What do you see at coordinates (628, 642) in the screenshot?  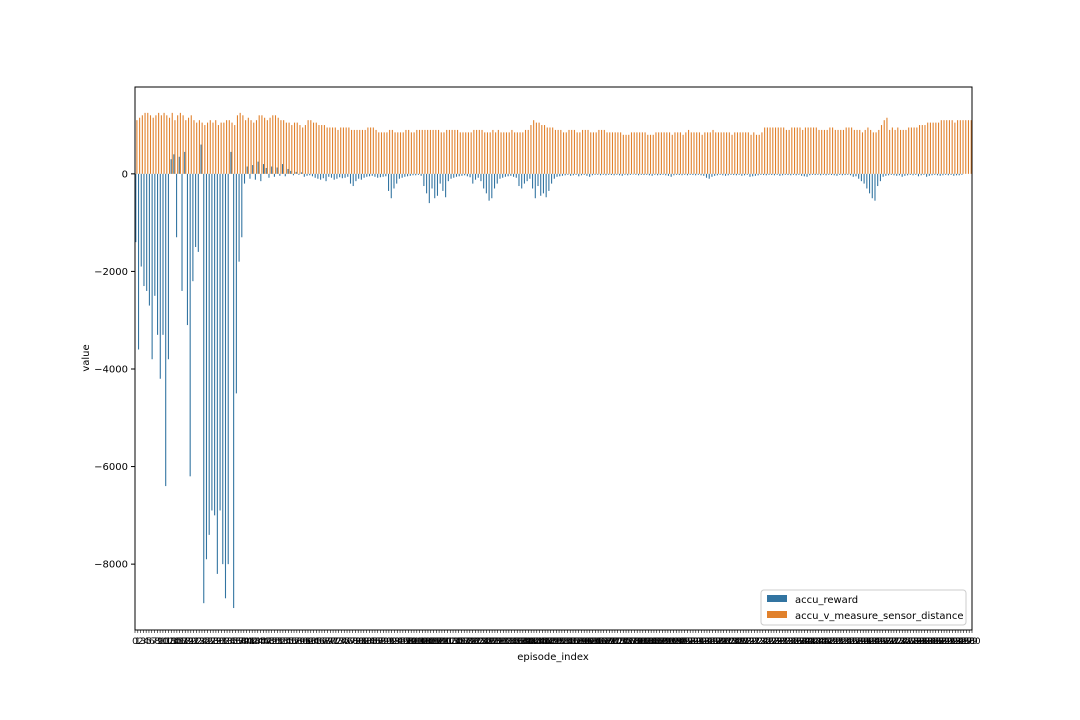 I see `x-tick-label: 177` at bounding box center [628, 642].